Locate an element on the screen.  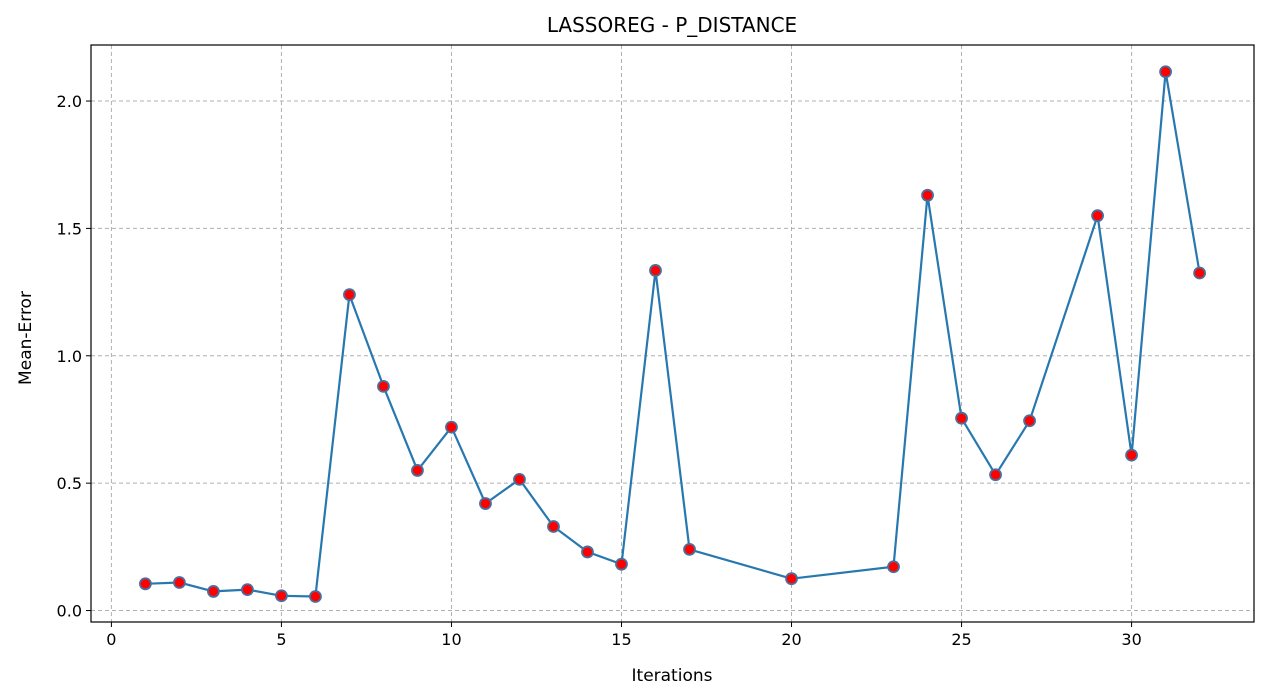
x-tick-label: 25 is located at coordinates (961, 639).